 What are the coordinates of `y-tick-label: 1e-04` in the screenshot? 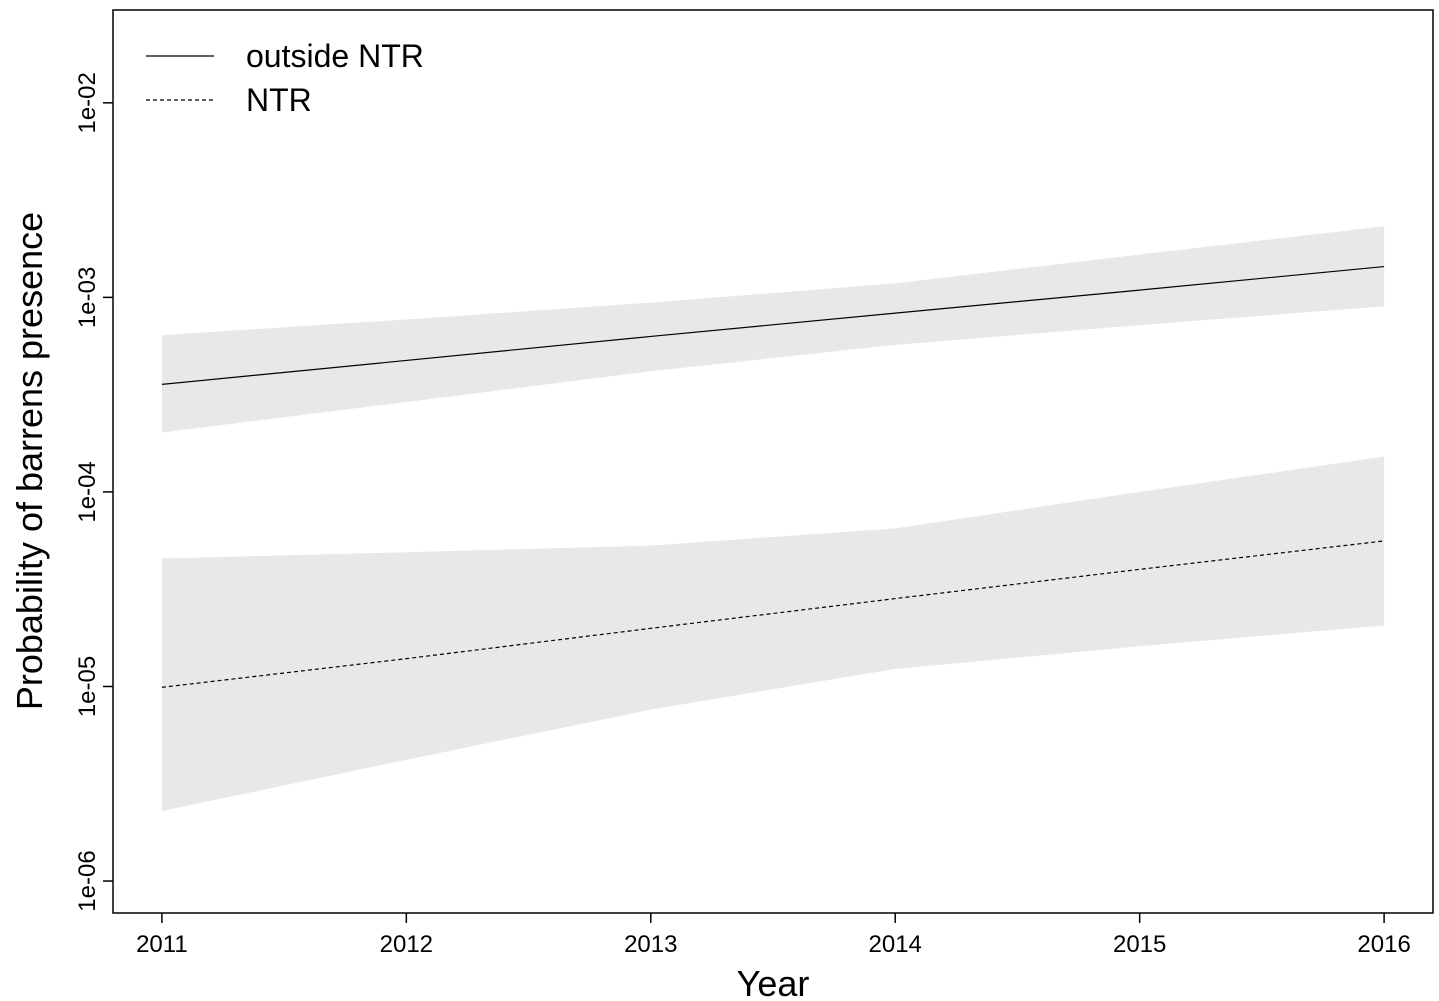 It's located at (87, 491).